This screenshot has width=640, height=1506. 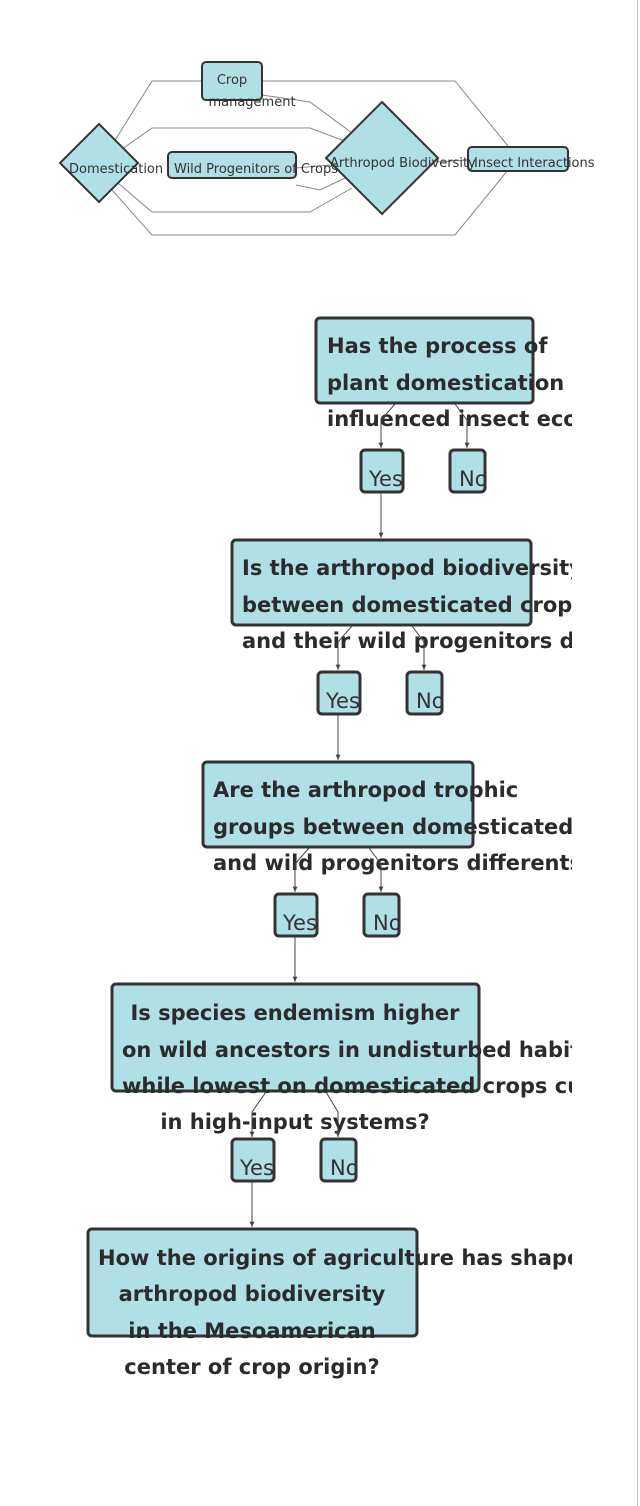 I want to click on node-domestication, so click(x=99, y=163).